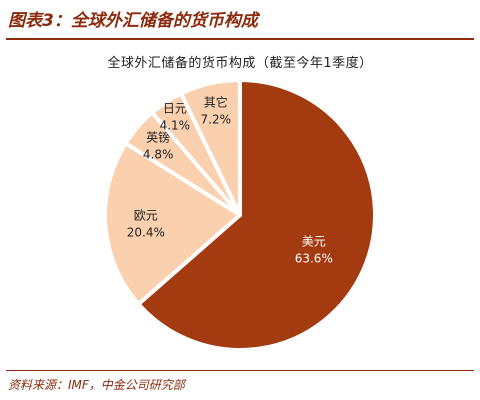  What do you see at coordinates (175, 126) in the screenshot?
I see `slice-value-label-4: 4.1%` at bounding box center [175, 126].